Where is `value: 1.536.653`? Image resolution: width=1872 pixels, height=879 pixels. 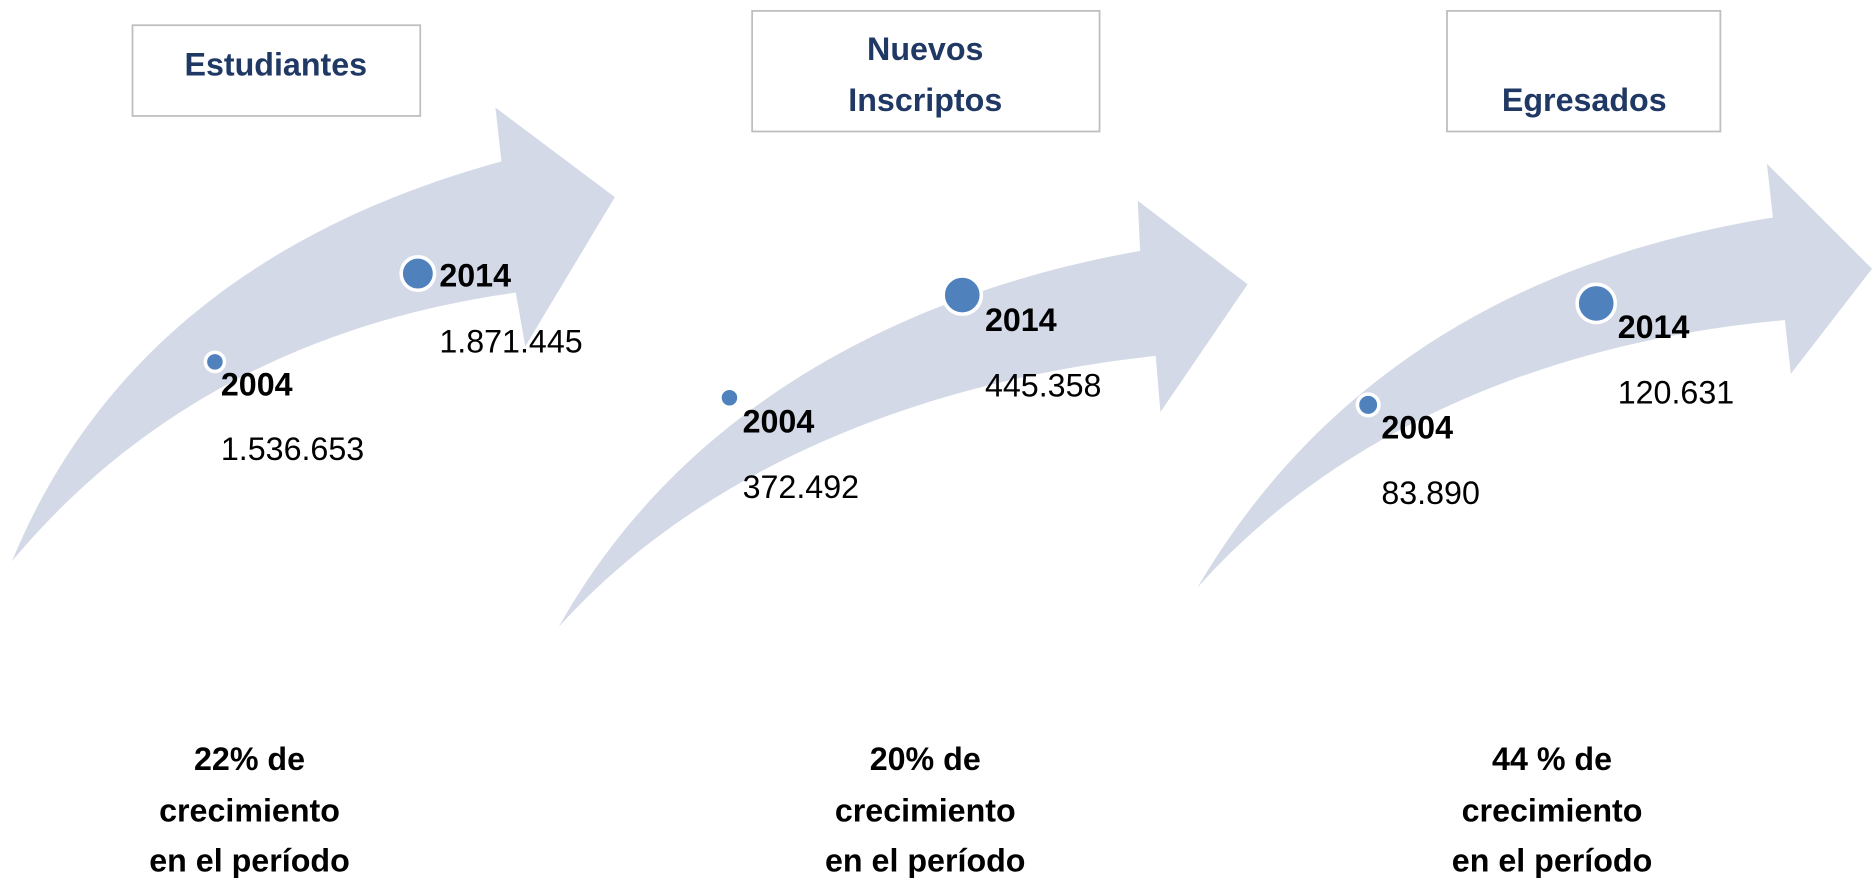
value: 1.536.653 is located at coordinates (292, 449).